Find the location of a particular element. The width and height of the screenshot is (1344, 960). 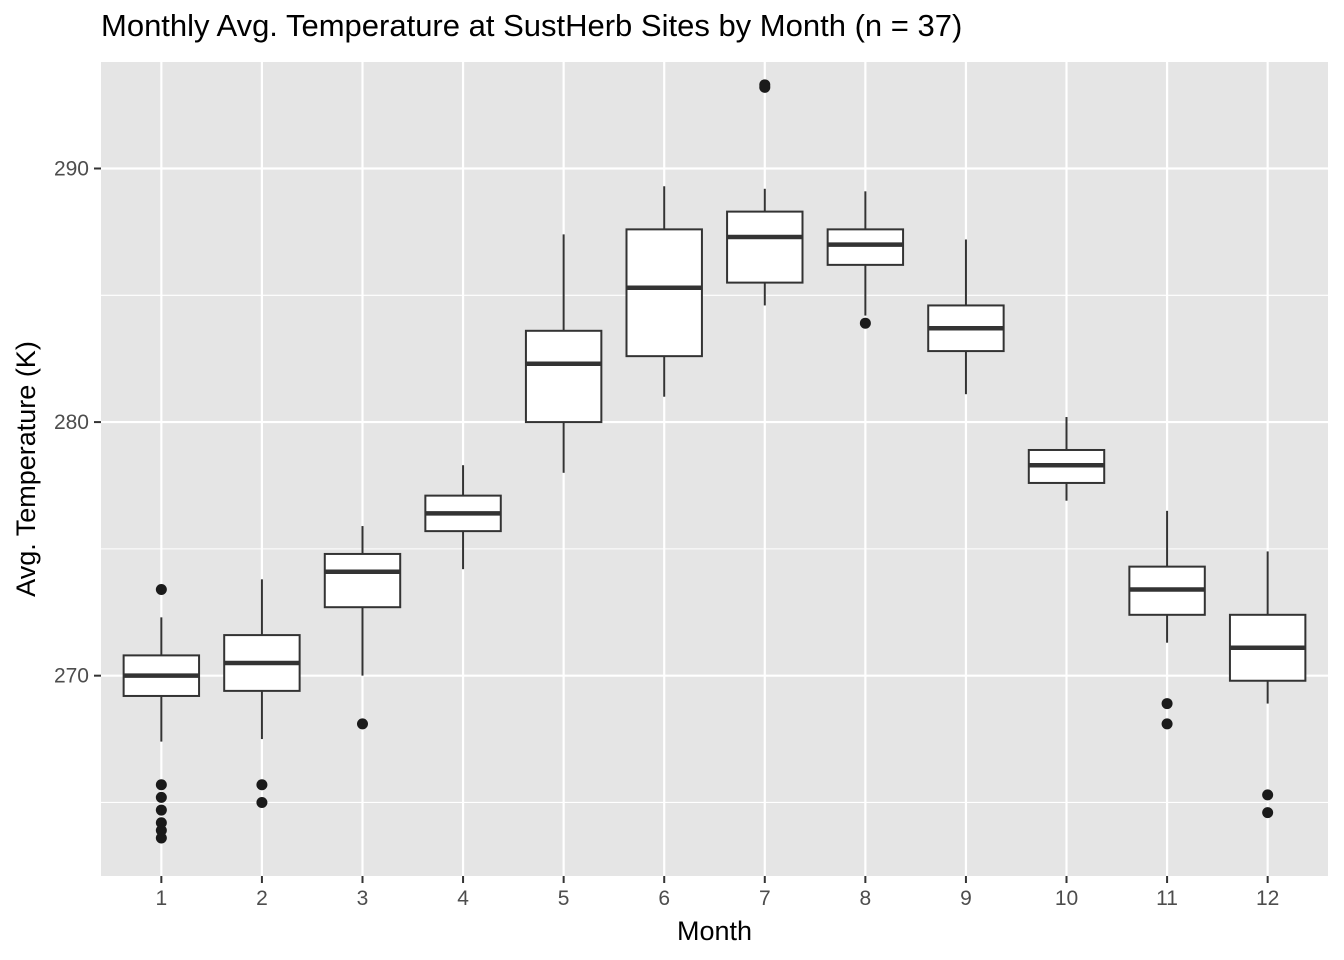

x-tick-label: 9 is located at coordinates (966, 898).